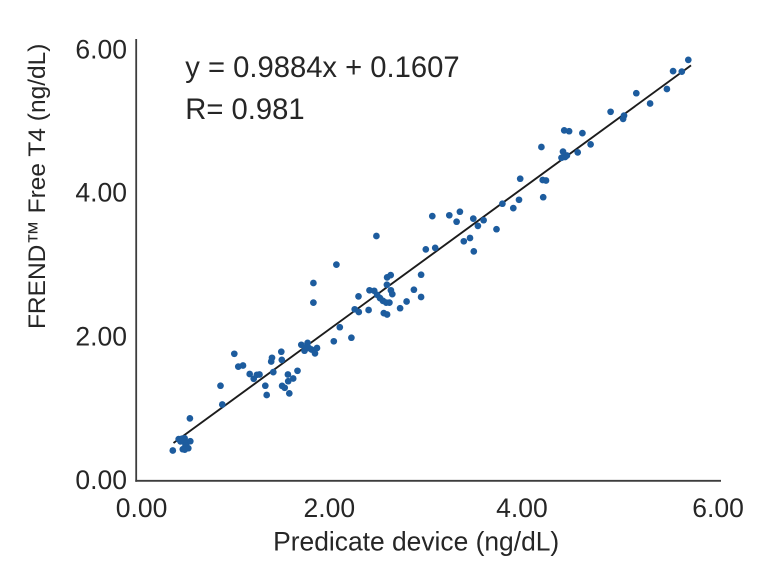 The image size is (768, 582). Describe the element at coordinates (37, 186) in the screenshot. I see `svg-text: FREND™ Free T4 (ng/dL)` at that location.